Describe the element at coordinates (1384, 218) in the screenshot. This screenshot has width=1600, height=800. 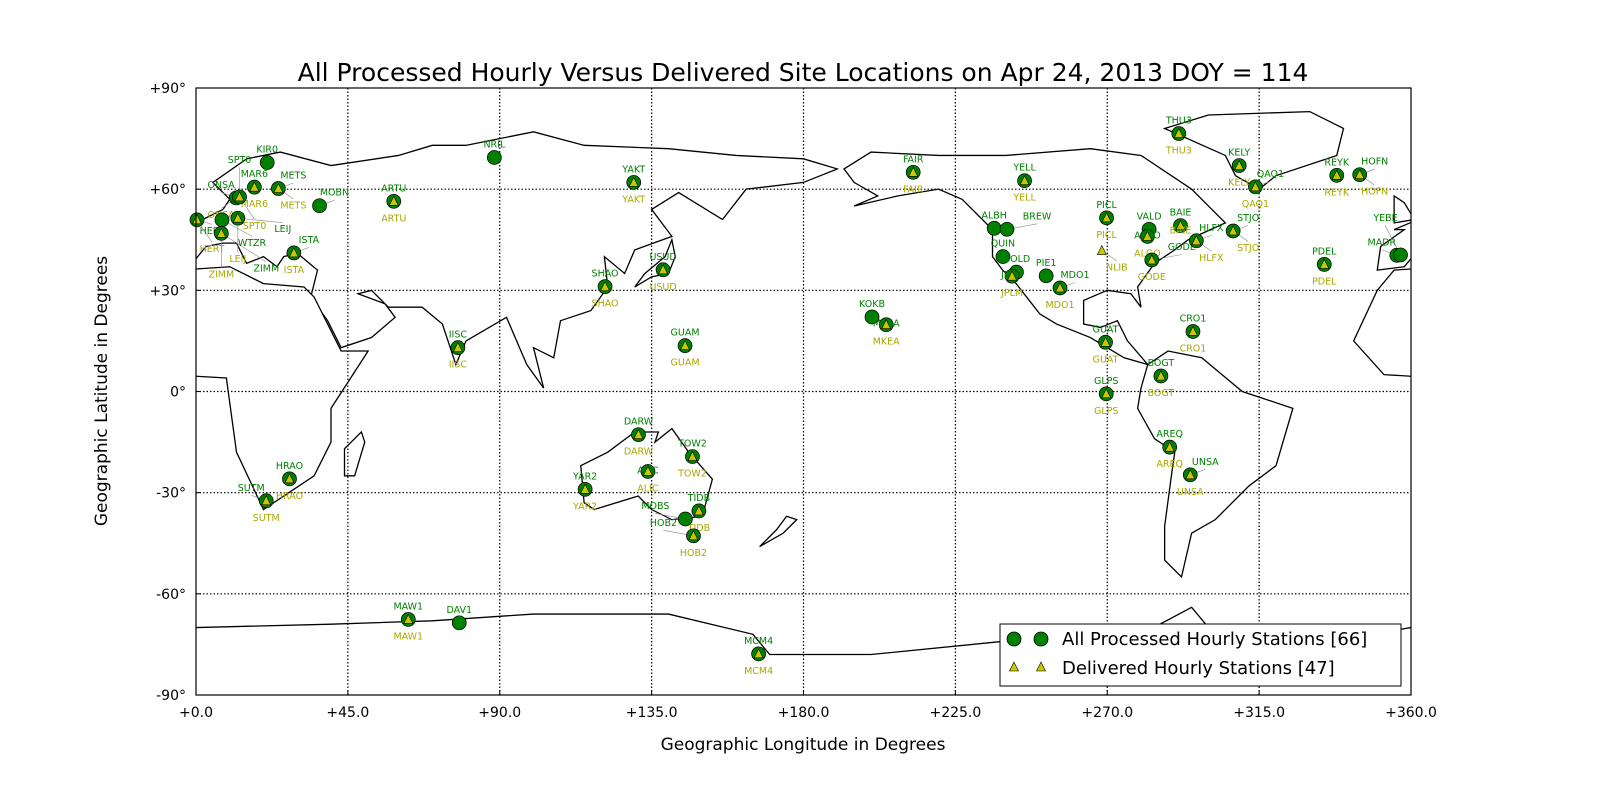
I see `processed-label: YEBE` at that location.